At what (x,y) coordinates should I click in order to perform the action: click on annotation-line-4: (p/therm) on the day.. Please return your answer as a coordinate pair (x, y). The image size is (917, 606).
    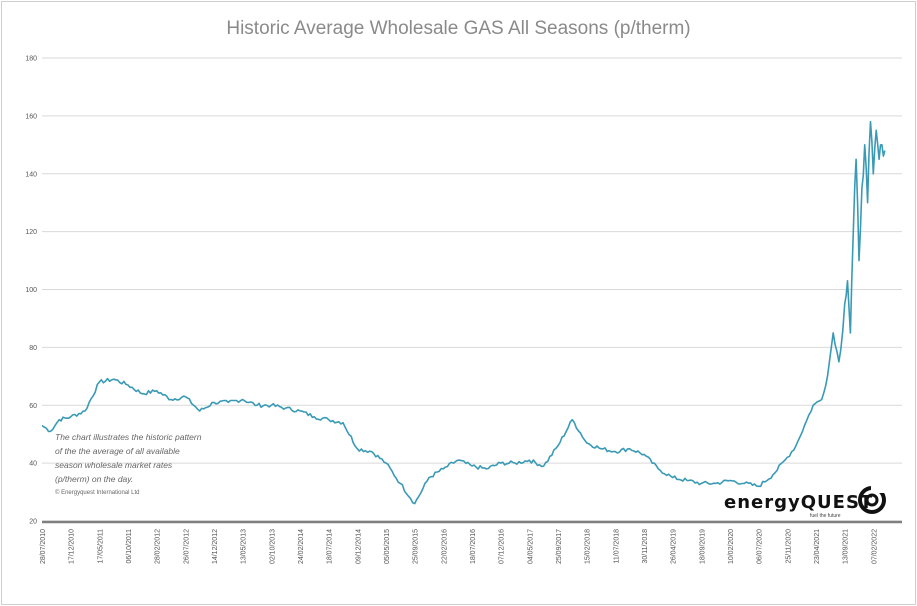
    Looking at the image, I should click on (94, 479).